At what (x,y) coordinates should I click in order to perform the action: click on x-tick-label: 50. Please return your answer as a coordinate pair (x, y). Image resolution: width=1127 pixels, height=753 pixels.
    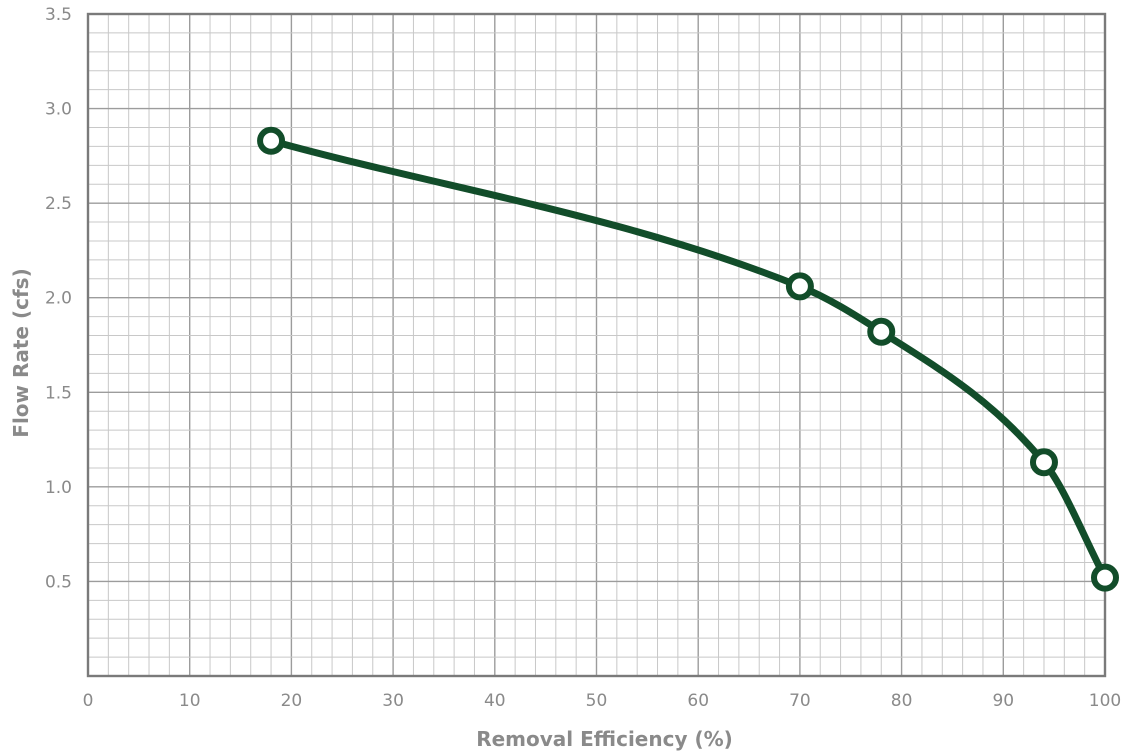
    Looking at the image, I should click on (597, 701).